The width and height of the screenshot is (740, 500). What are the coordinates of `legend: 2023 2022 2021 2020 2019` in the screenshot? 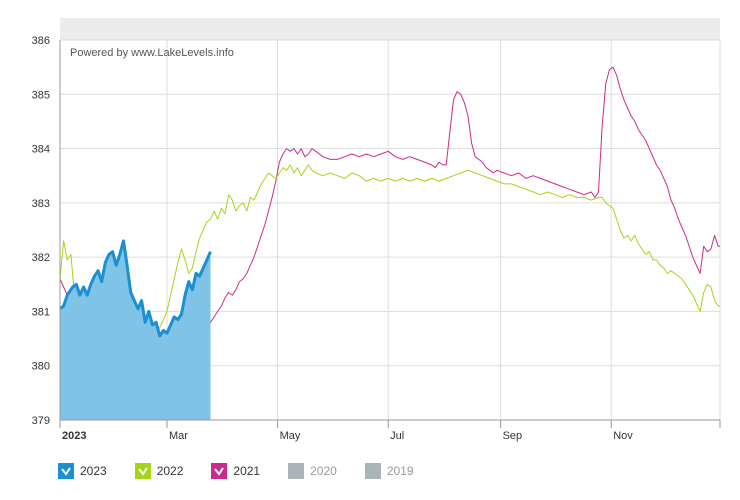 It's located at (250, 471).